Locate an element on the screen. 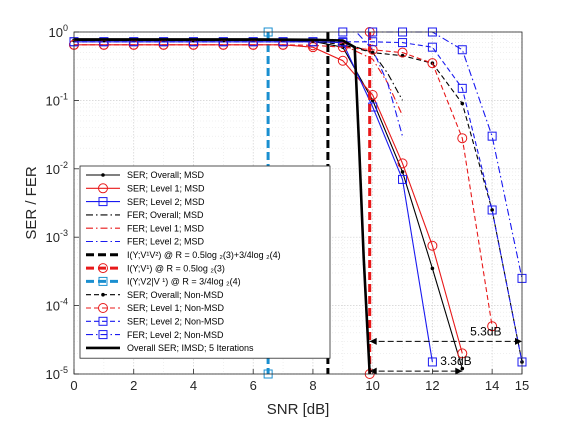  legend-label: SER; Level 1; MSD is located at coordinates (166, 189).